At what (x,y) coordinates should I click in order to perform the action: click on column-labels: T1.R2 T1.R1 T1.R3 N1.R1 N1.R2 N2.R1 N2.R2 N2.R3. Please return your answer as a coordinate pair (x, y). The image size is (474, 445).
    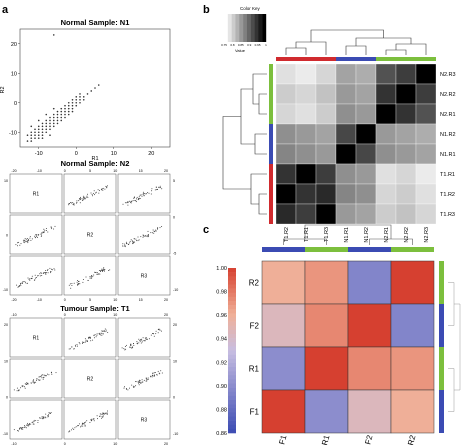
    Looking at the image, I should click on (357, 235).